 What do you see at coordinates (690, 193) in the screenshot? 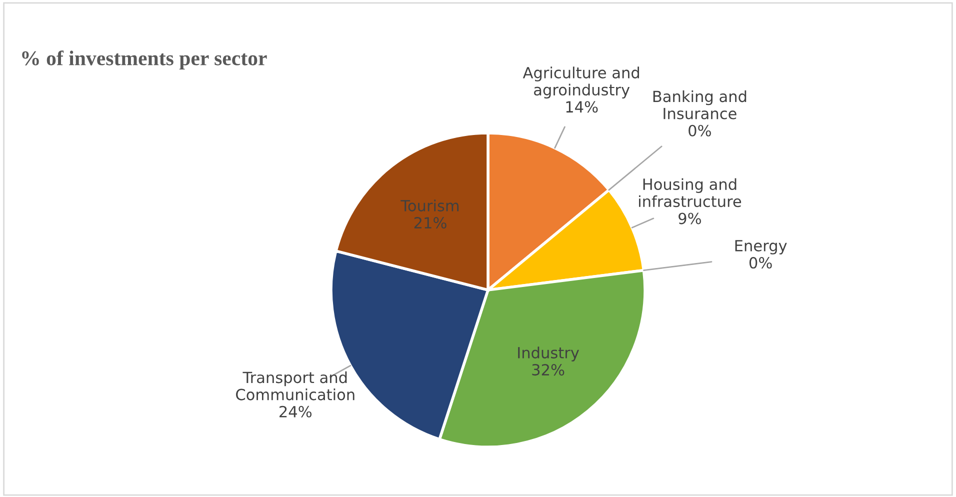
I see `slice-label: Housing and infrastructure` at bounding box center [690, 193].